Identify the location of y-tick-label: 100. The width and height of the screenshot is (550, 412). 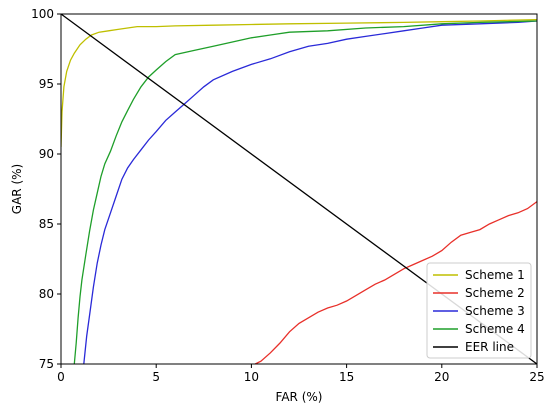
(42, 14).